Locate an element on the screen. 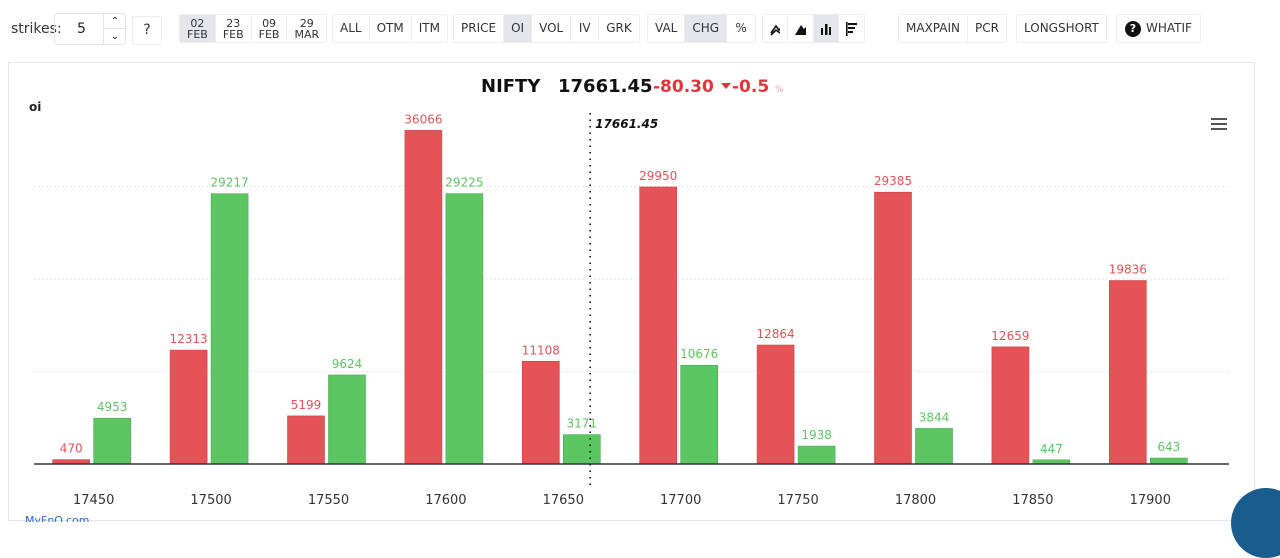 Image resolution: width=1280 pixels, height=558 pixels. bar-chart-icon is located at coordinates (826, 28).